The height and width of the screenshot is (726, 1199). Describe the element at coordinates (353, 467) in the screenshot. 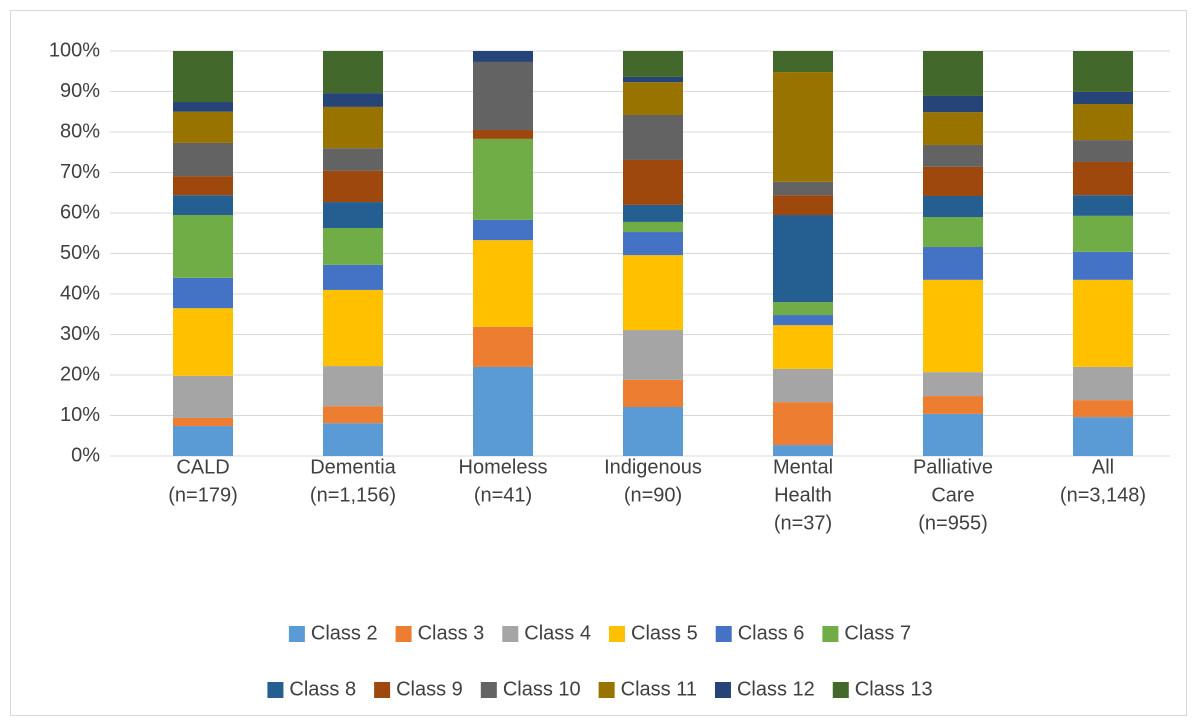

I see `x-tick-label: Dementia` at that location.